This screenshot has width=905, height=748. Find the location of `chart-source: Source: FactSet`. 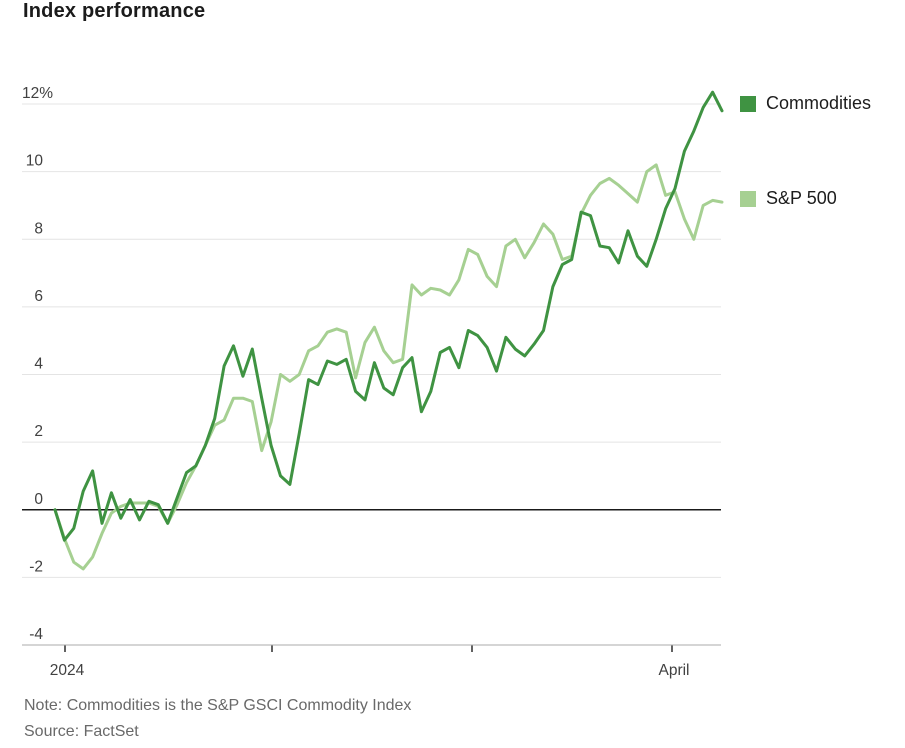

chart-source: Source: FactSet is located at coordinates (81, 731).